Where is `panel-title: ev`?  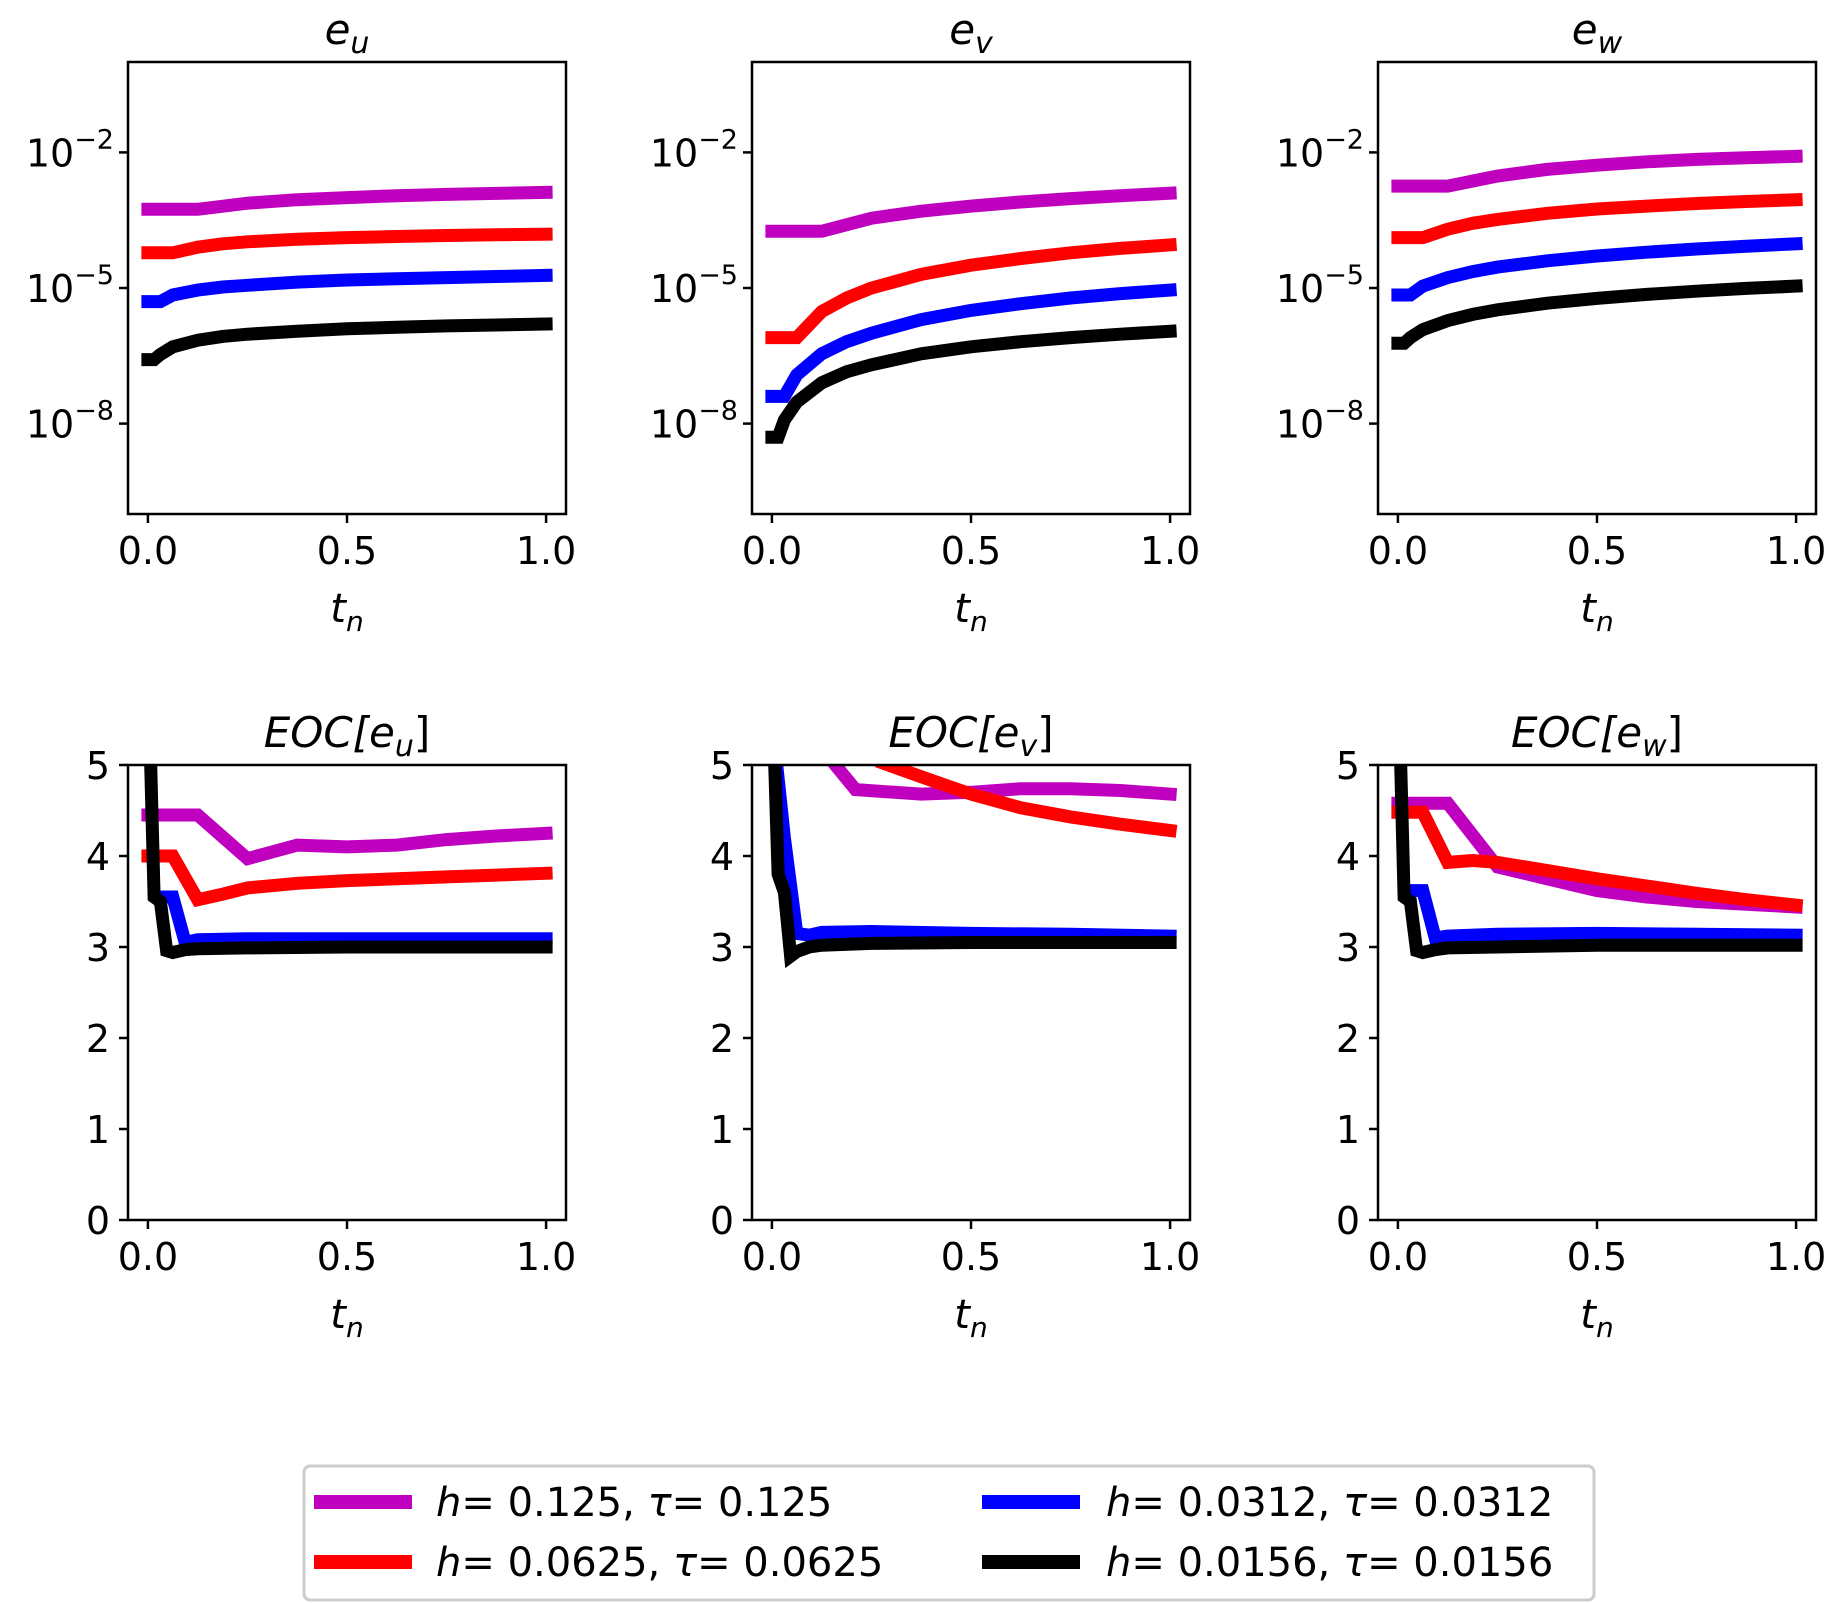
panel-title: ev is located at coordinates (971, 33).